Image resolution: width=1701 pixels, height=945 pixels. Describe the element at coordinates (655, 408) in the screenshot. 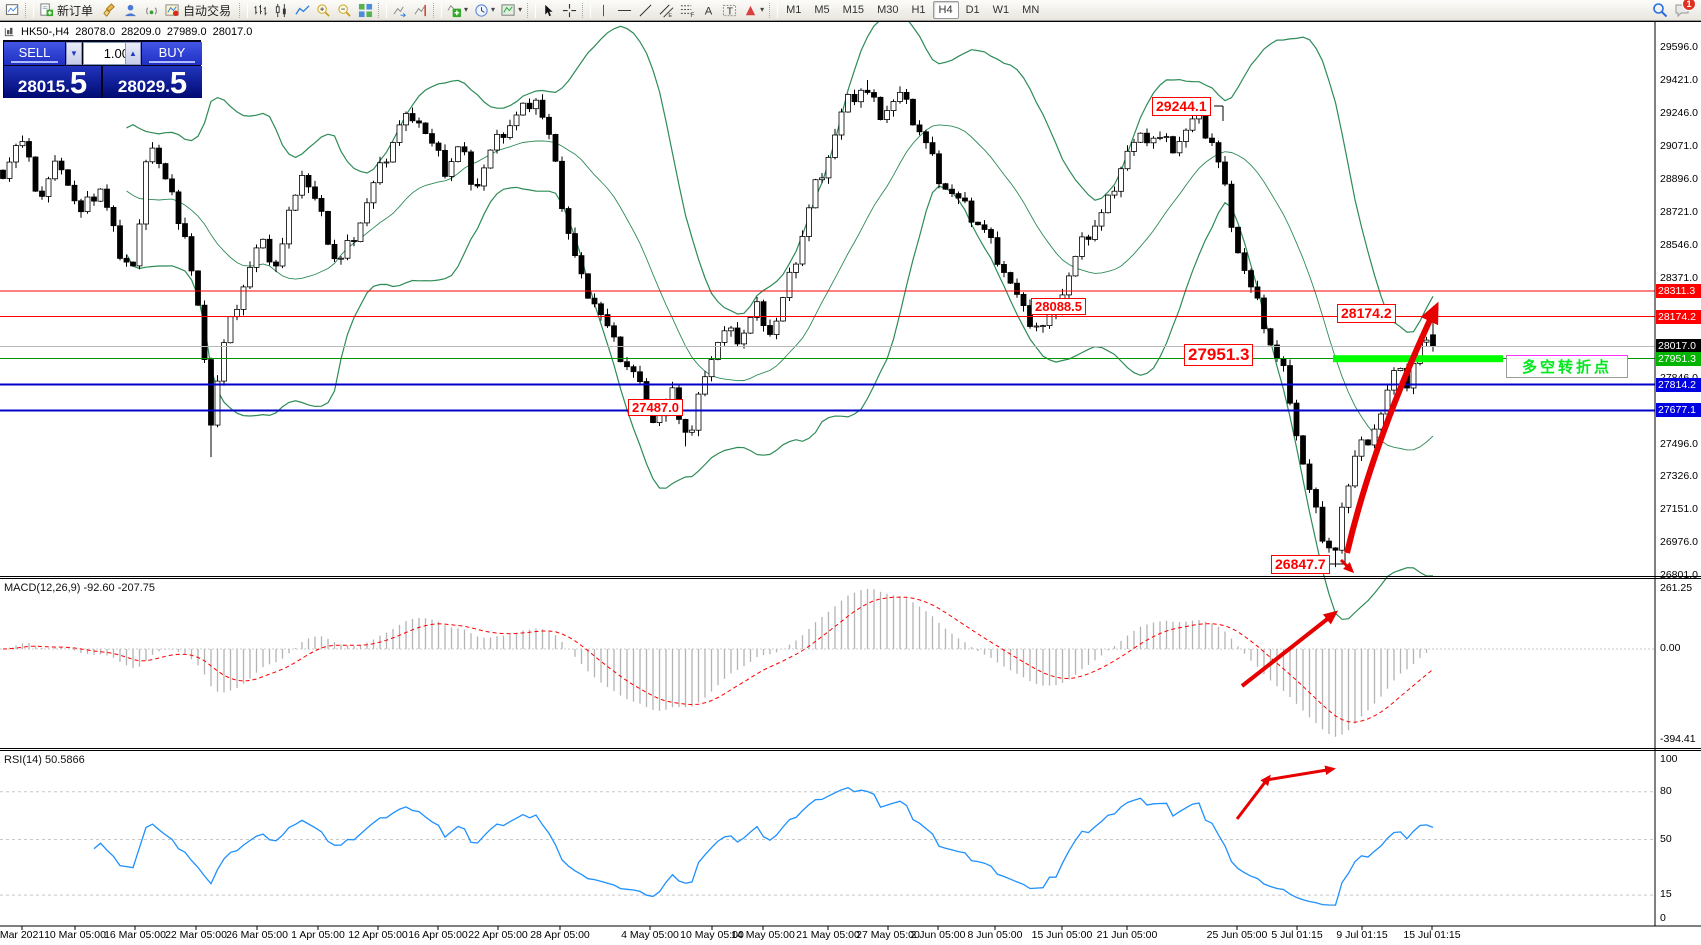

I see `price-callout: 27487.0` at that location.